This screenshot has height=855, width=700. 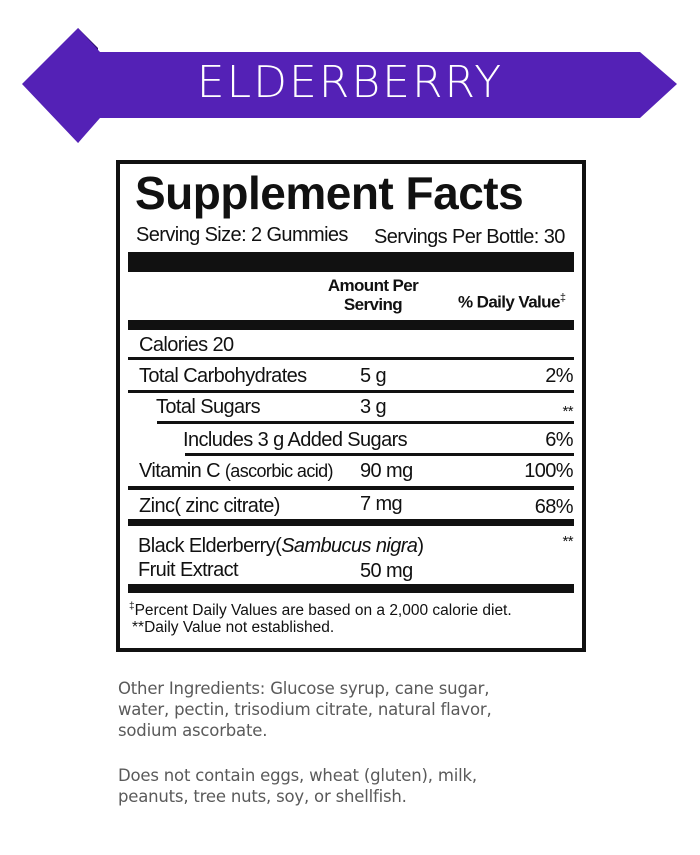 What do you see at coordinates (233, 627) in the screenshot?
I see `footnote-not-established: **Daily Value not established.` at bounding box center [233, 627].